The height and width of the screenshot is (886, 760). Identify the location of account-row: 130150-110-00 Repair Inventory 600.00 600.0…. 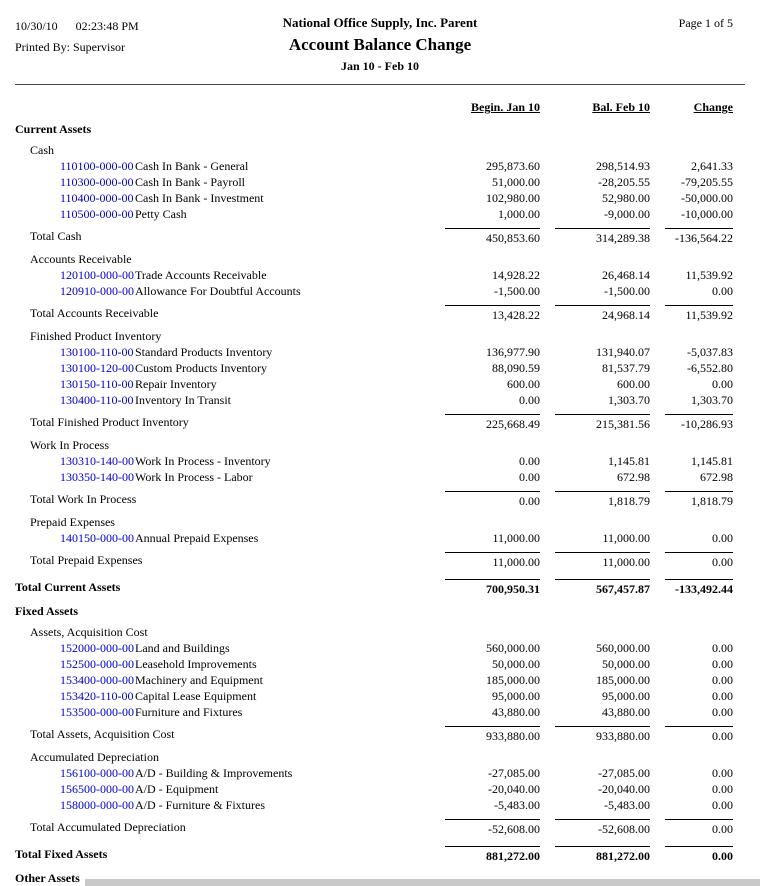
(380, 384).